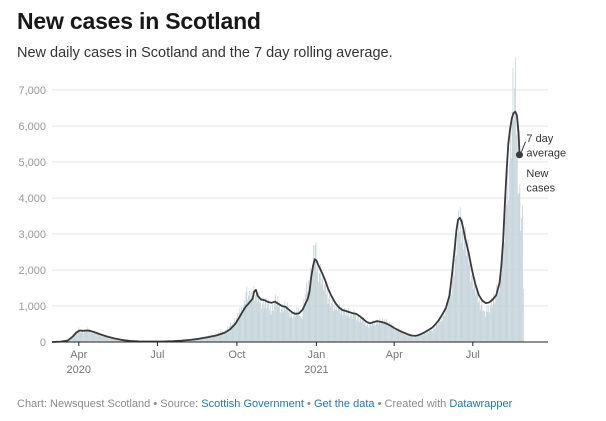 The width and height of the screenshot is (606, 421). Describe the element at coordinates (344, 404) in the screenshot. I see `get-data-link: Get the data` at that location.